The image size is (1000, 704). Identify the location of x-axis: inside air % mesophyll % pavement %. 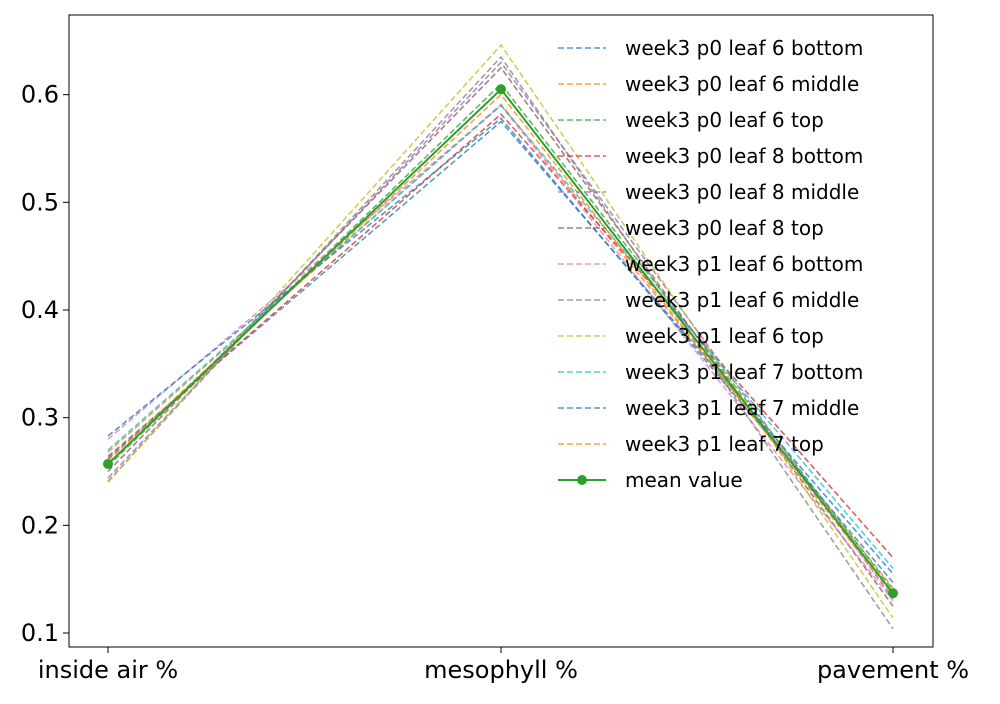
(503, 665).